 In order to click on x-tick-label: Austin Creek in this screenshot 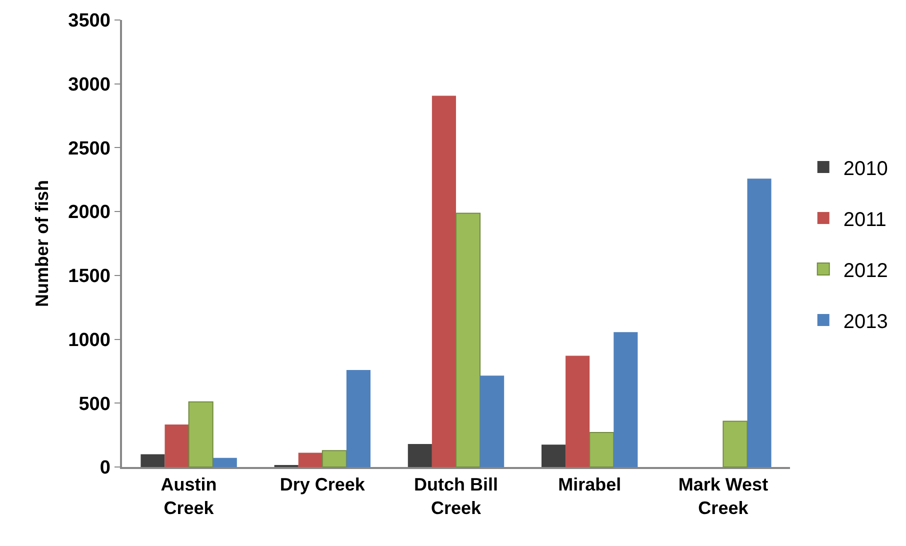, I will do `click(188, 496)`.